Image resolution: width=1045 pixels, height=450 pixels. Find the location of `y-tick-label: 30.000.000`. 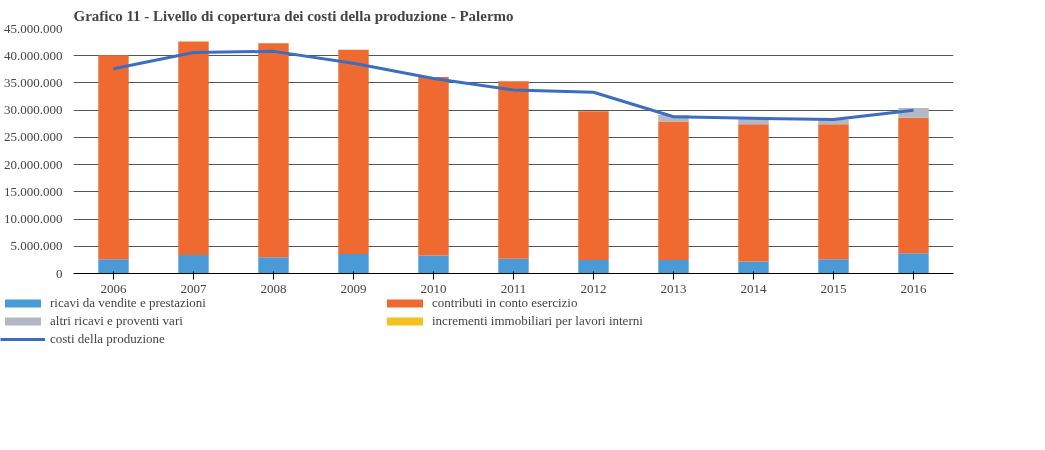

y-tick-label: 30.000.000 is located at coordinates (33, 110).